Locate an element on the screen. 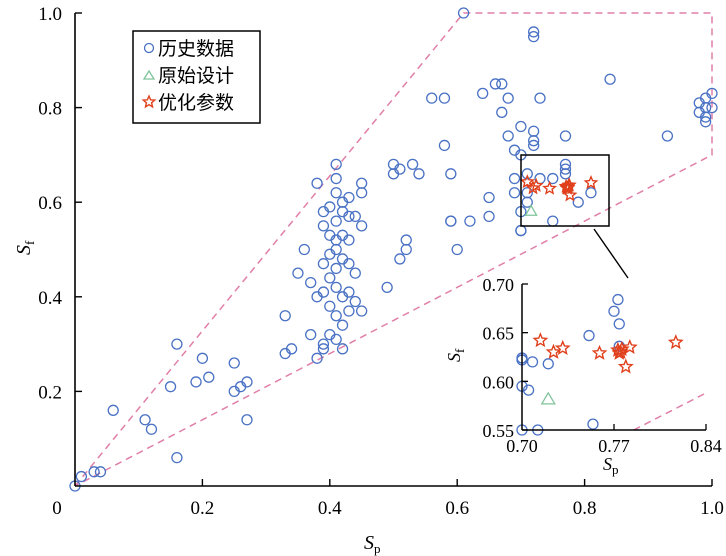 The height and width of the screenshot is (556, 726). inset-chart: 0.70 0.77 0.84 0.55 0.60 0.65 0.70 Sp Sf is located at coordinates (583, 376).